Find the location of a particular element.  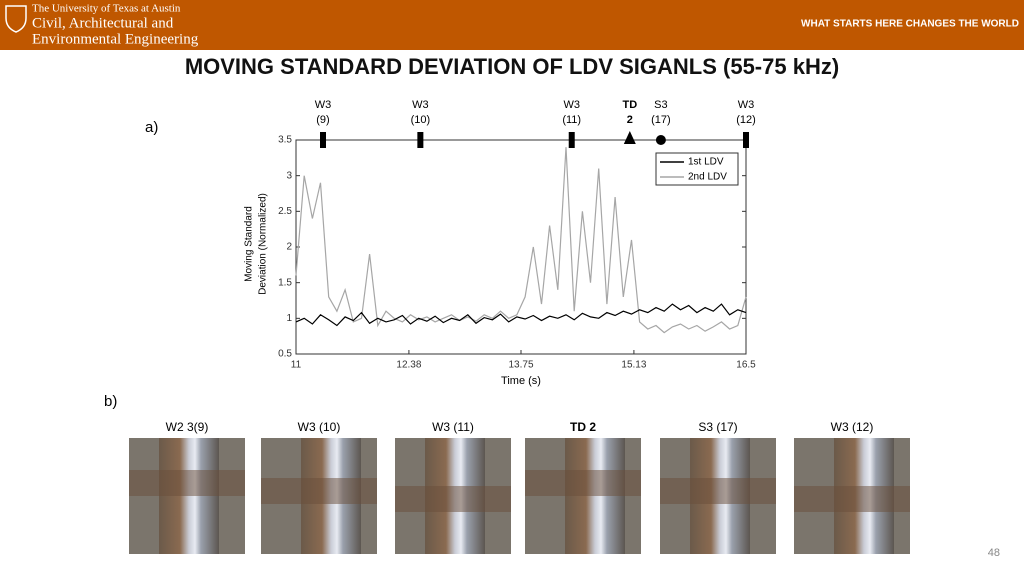

university: The University of Texas at Austin is located at coordinates (106, 9).